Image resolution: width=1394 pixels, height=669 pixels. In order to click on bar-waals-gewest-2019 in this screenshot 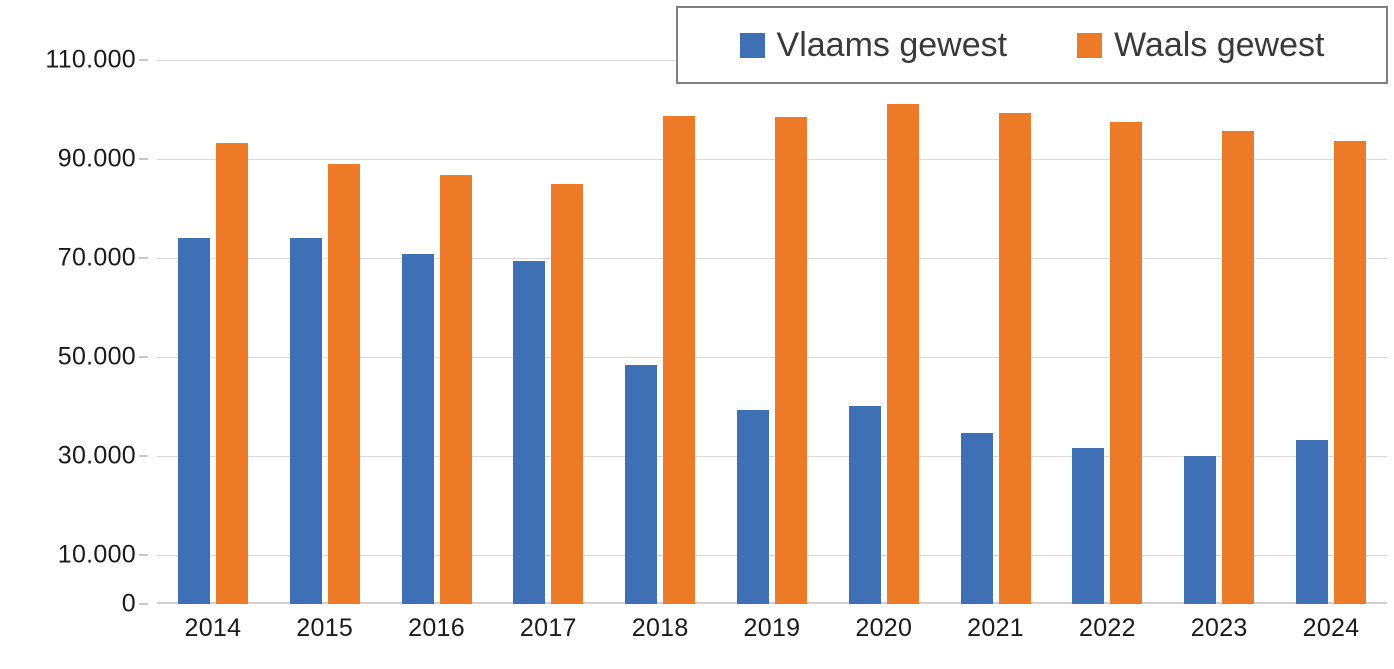, I will do `click(790, 360)`.